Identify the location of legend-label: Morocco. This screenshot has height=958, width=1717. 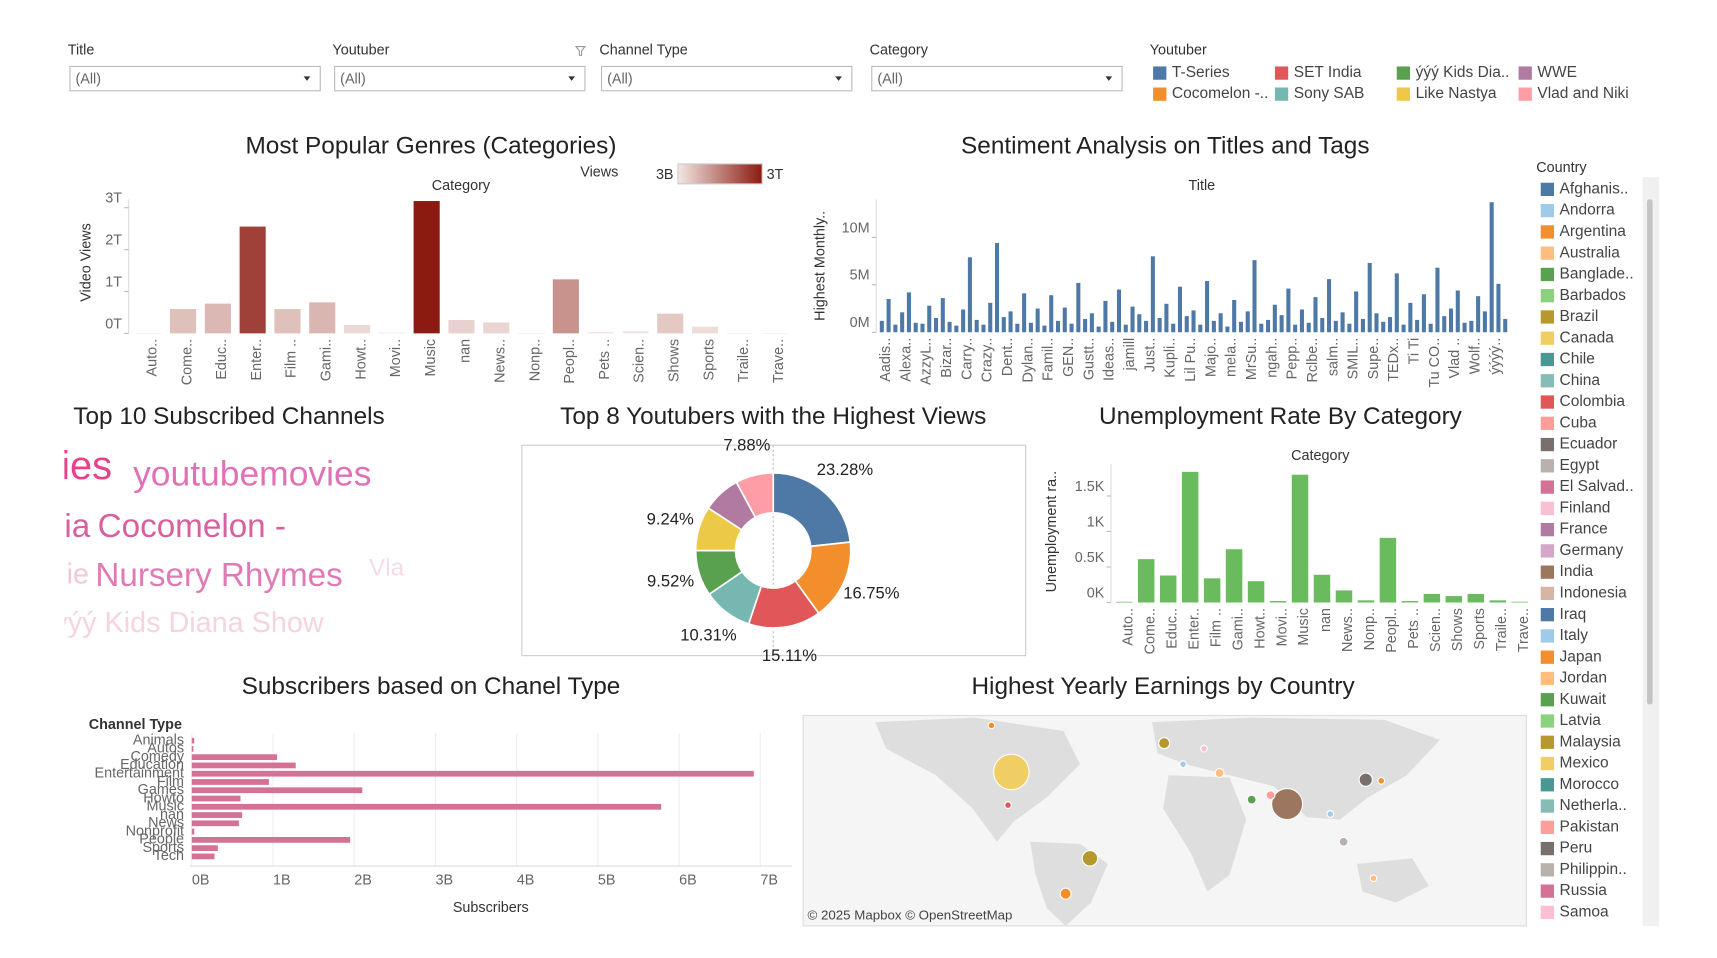
(1589, 784).